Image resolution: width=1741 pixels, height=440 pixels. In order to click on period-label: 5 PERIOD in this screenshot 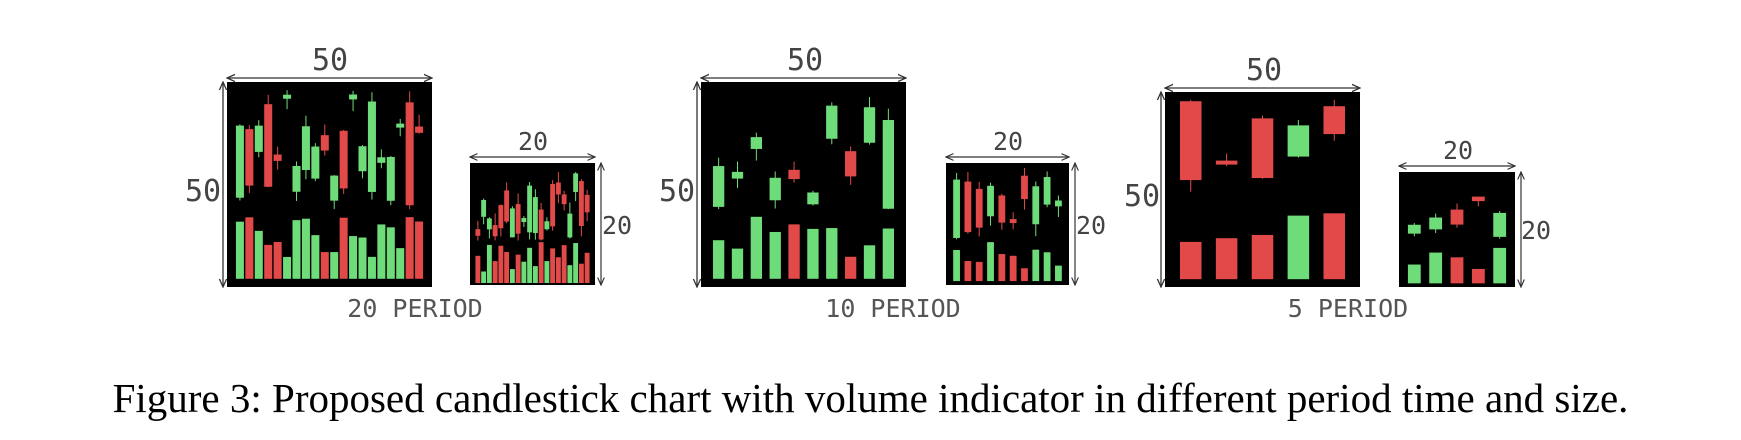, I will do `click(1348, 308)`.